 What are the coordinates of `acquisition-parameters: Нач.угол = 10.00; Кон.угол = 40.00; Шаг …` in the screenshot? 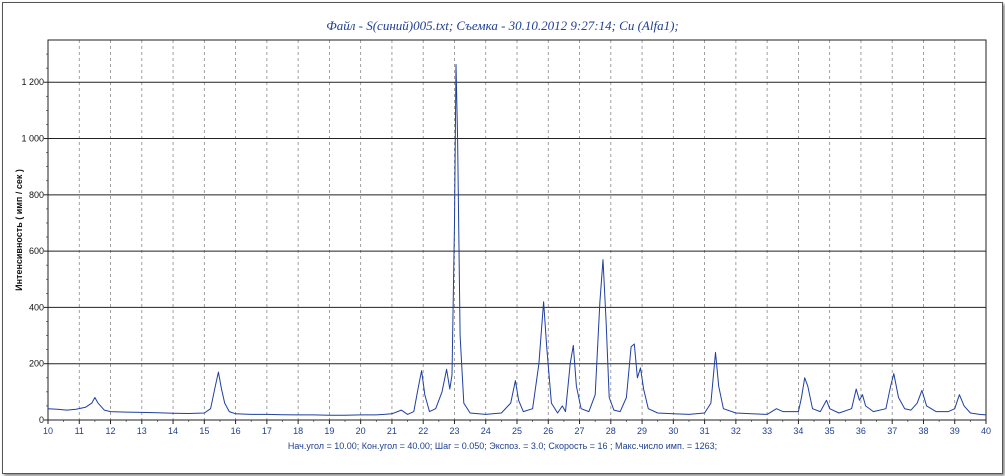 It's located at (502, 446).